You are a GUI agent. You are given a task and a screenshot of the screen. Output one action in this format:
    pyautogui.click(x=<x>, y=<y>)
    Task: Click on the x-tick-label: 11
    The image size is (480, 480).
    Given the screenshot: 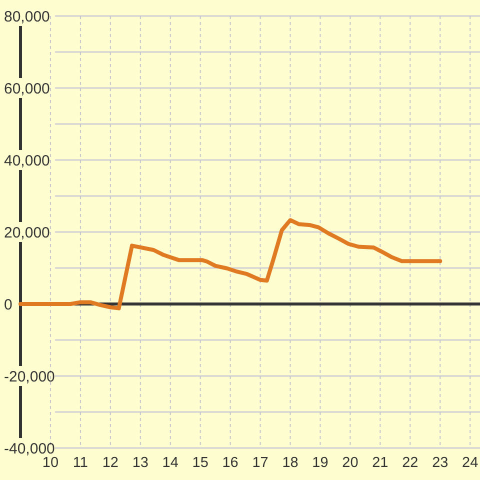 What is the action you would take?
    pyautogui.click(x=80, y=463)
    